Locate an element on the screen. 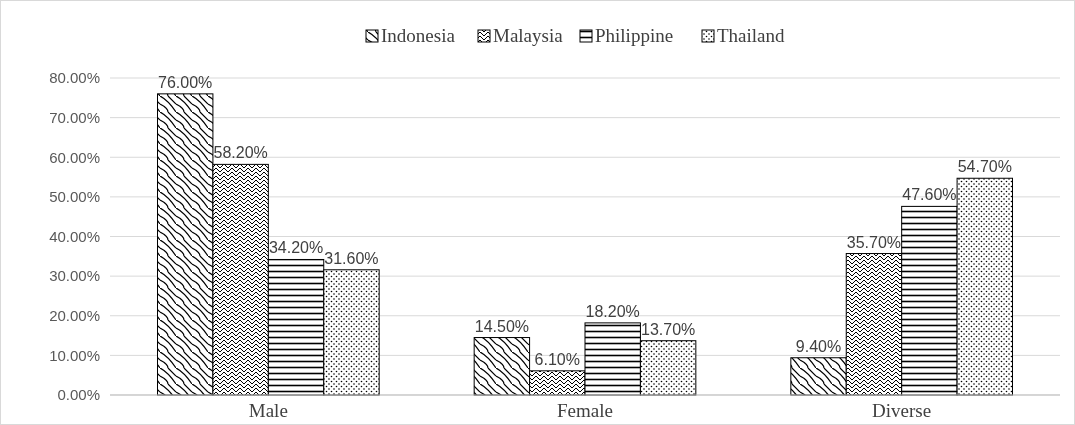 This screenshot has height=425, width=1075. y-tick-label: 20.00% is located at coordinates (74, 315).